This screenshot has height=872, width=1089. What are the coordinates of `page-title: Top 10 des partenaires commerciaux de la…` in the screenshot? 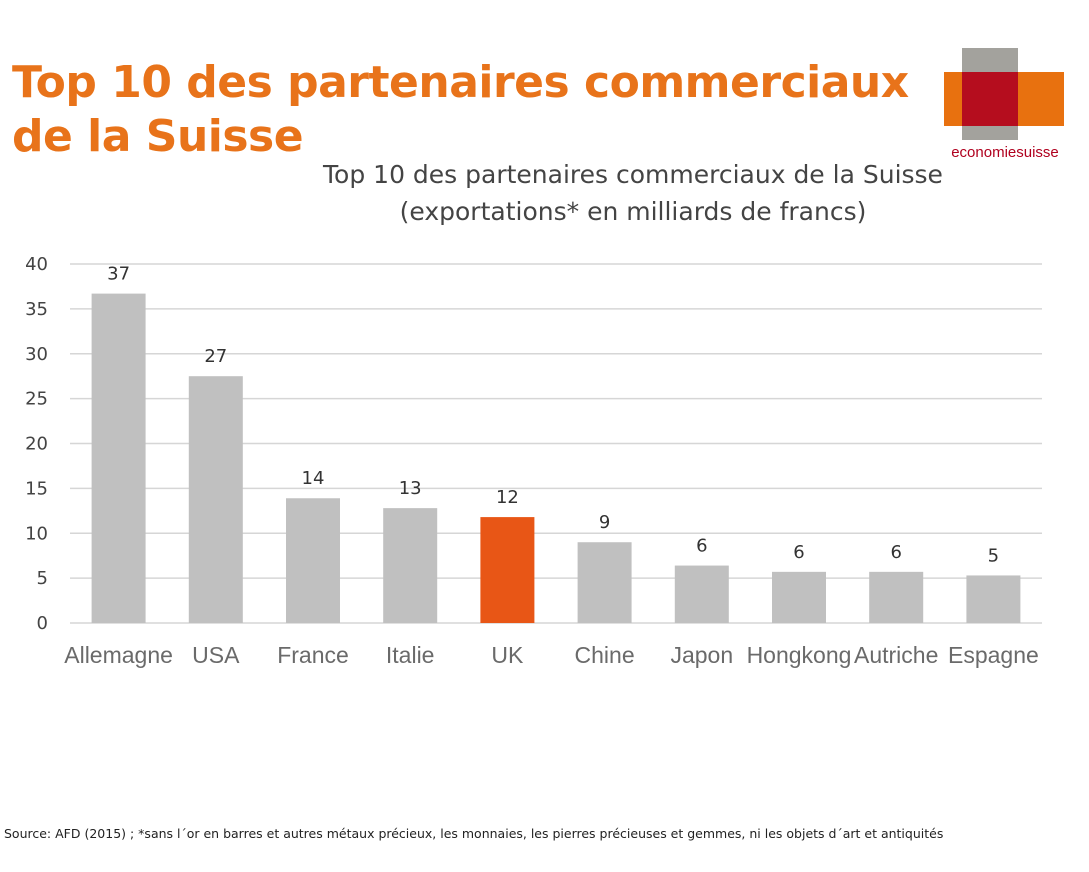 It's located at (460, 109).